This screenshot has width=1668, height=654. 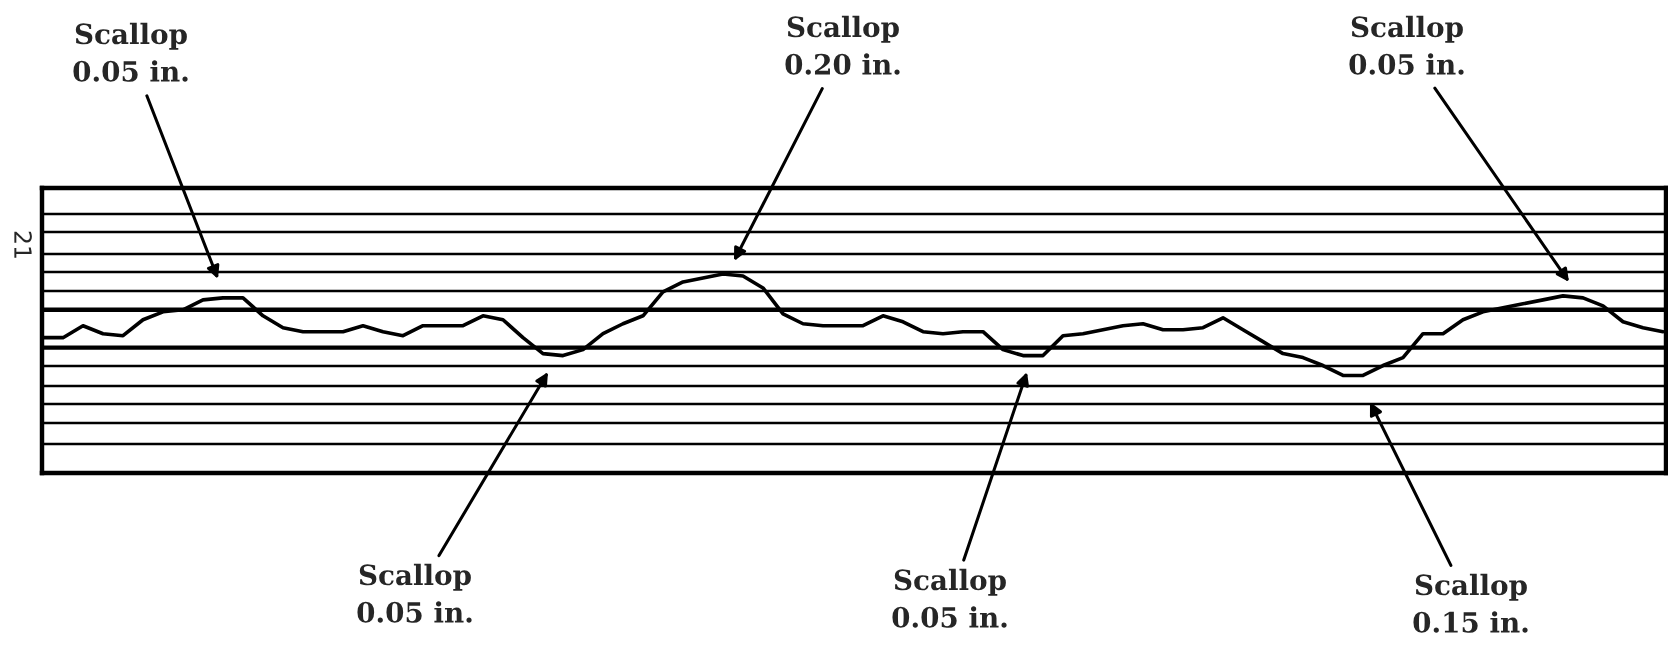 What do you see at coordinates (23, 244) in the screenshot?
I see `y-axis-title: 21` at bounding box center [23, 244].